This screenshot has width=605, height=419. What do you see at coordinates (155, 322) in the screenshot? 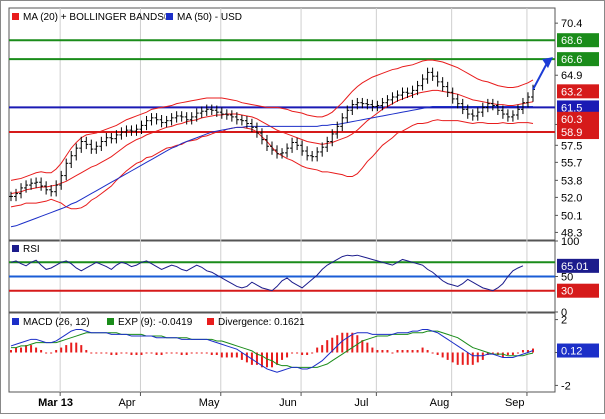
I see `legend-label-signal: EXP (9): -0.0419` at bounding box center [155, 322].